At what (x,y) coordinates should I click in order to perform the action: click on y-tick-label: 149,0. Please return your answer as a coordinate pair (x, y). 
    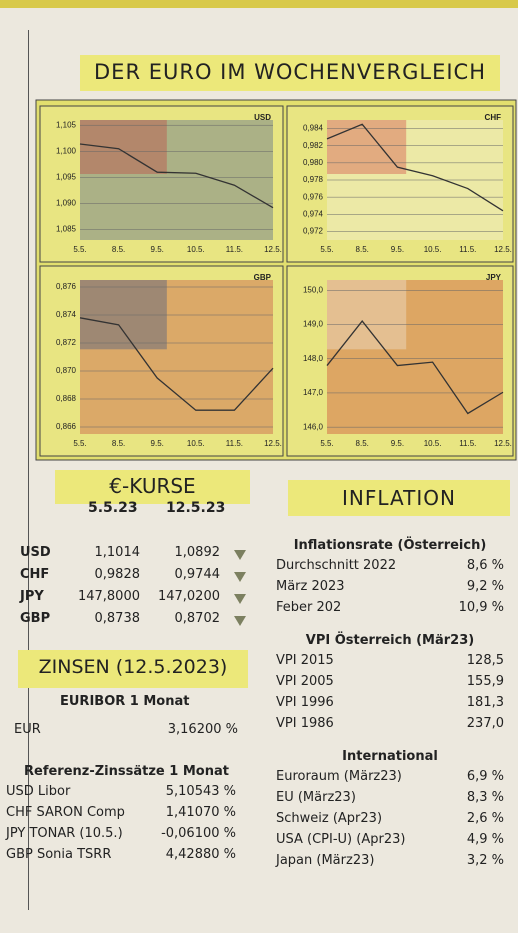
    Looking at the image, I should click on (313, 324).